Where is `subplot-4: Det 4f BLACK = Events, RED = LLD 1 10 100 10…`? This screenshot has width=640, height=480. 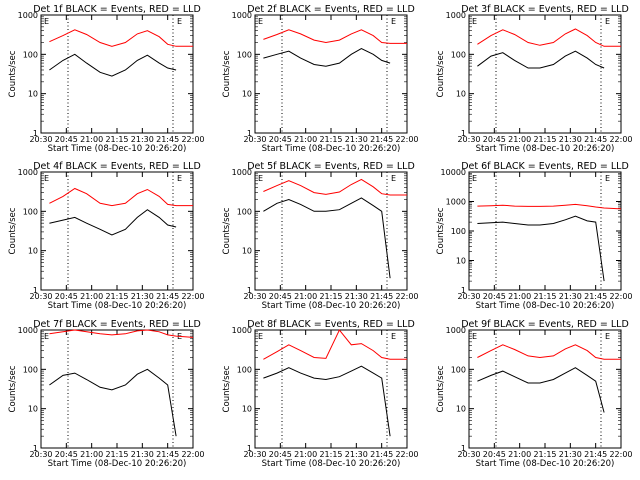
subplot-4: Det 4f BLACK = Events, RED = LLD 1 10 100 10… is located at coordinates (106, 236).